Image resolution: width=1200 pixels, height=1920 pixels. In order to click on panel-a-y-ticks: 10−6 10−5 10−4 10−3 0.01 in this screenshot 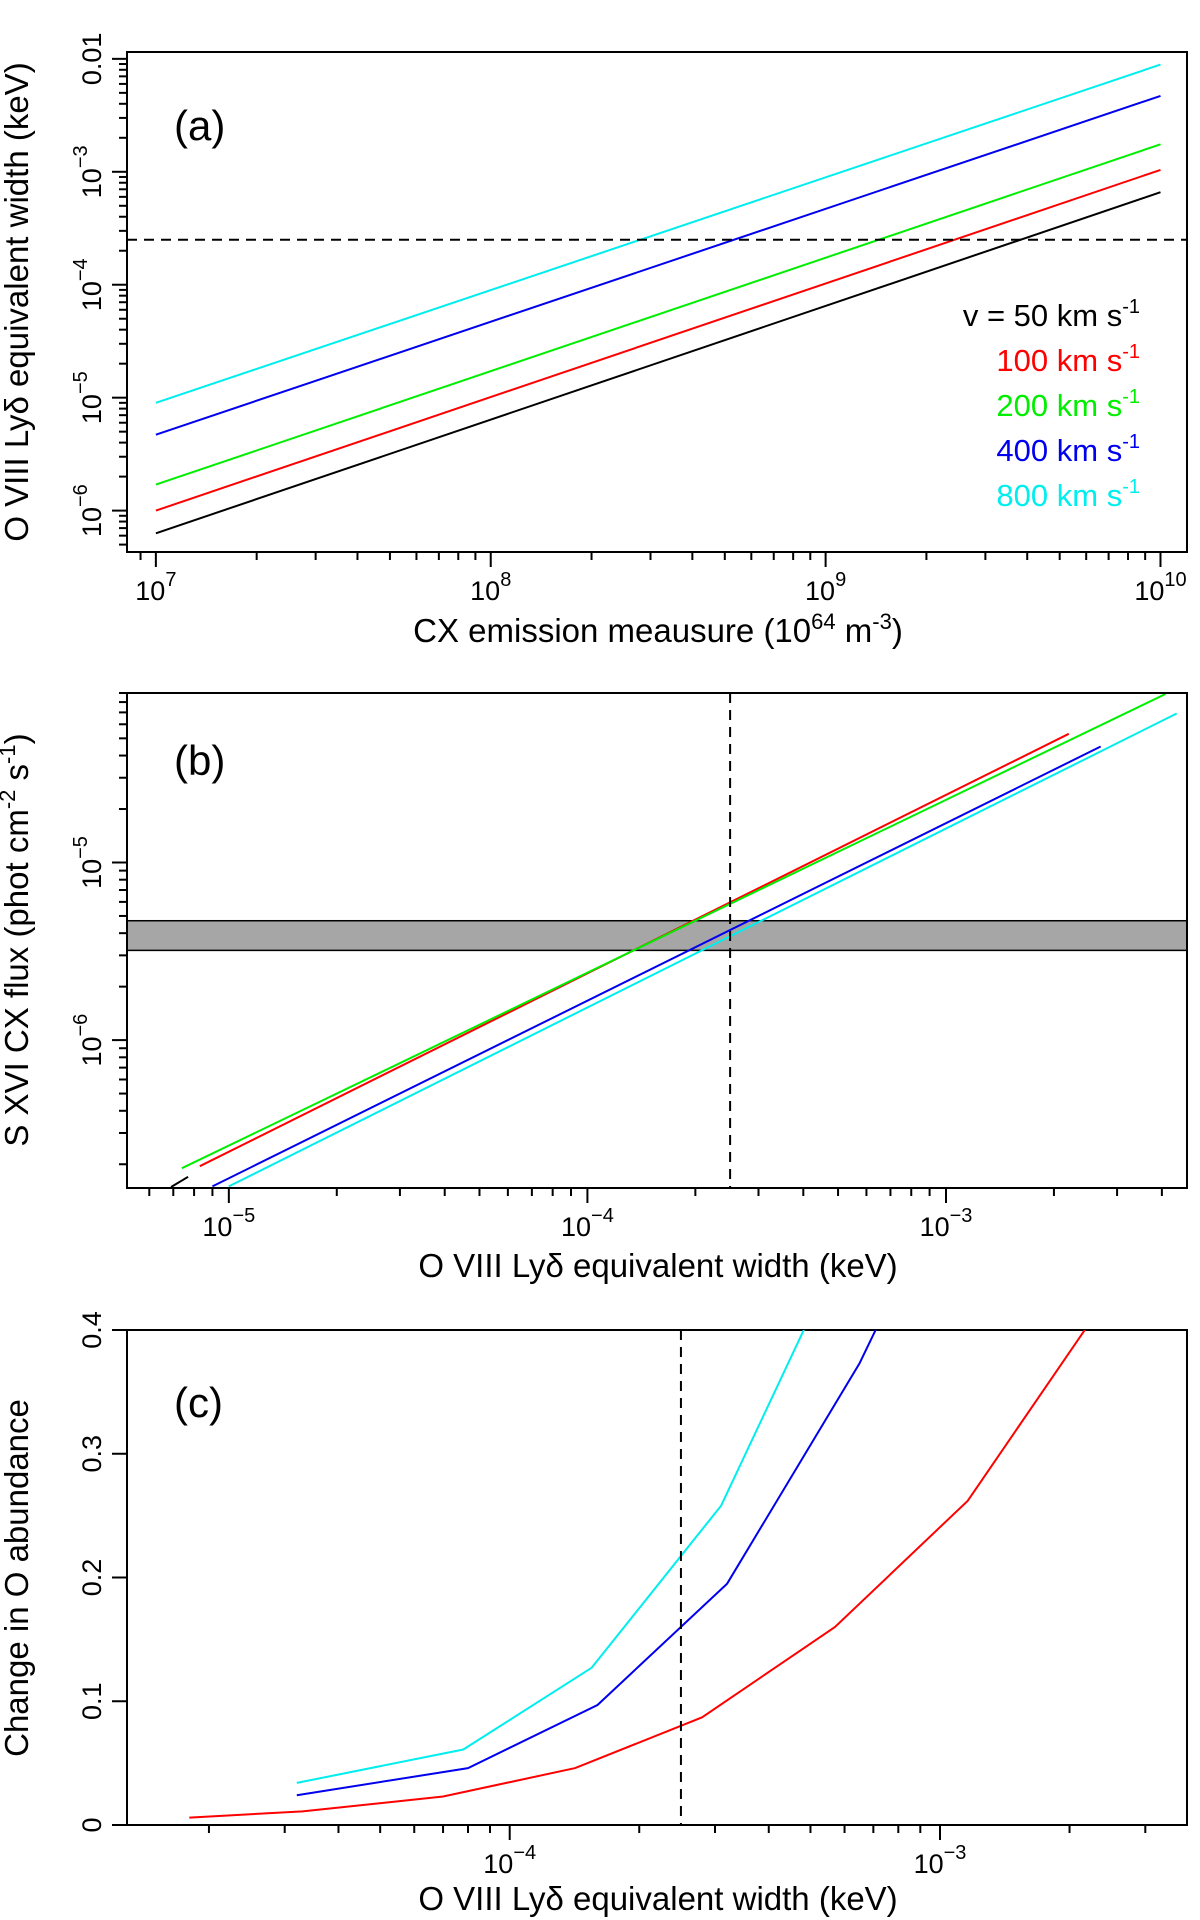, I will do `click(98, 289)`.